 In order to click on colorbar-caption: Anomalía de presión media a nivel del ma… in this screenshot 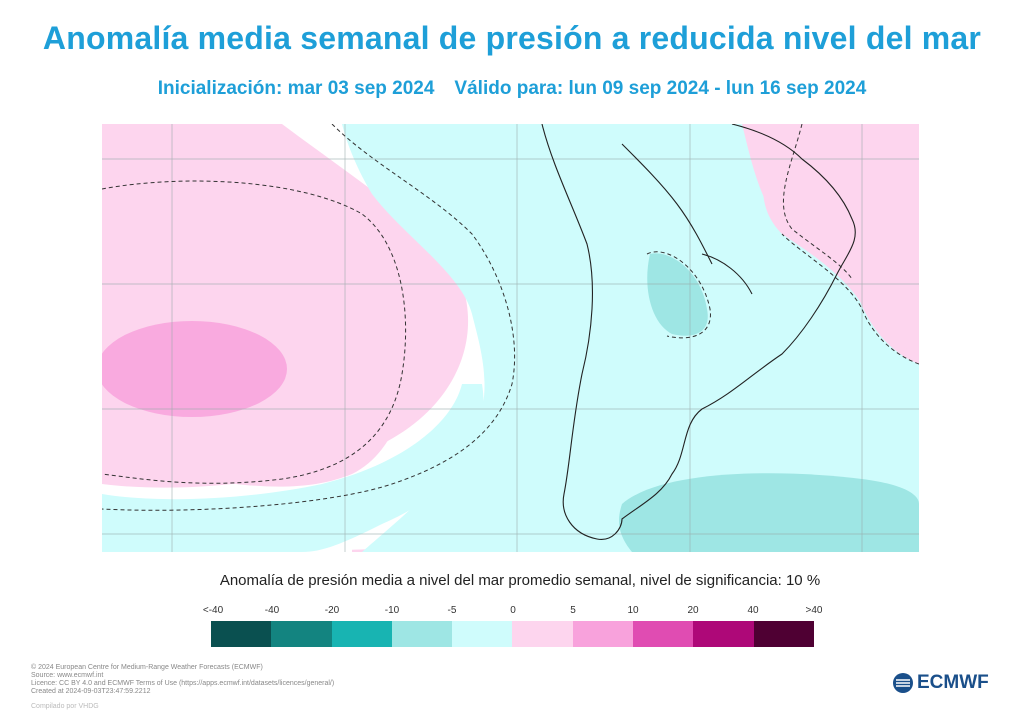, I will do `click(520, 580)`.